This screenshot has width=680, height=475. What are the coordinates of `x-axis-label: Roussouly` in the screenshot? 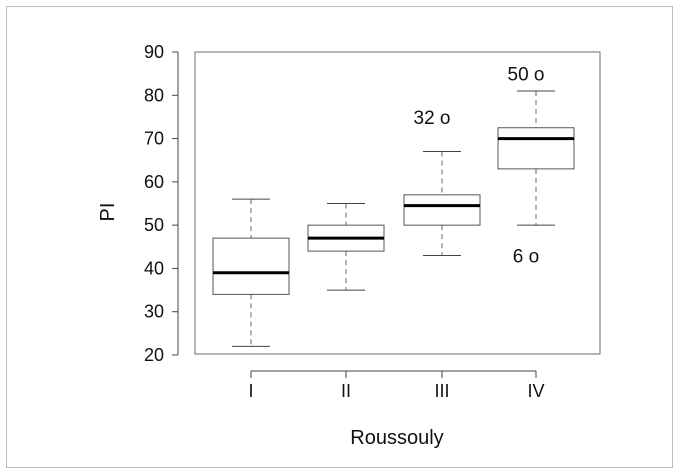 It's located at (396, 438).